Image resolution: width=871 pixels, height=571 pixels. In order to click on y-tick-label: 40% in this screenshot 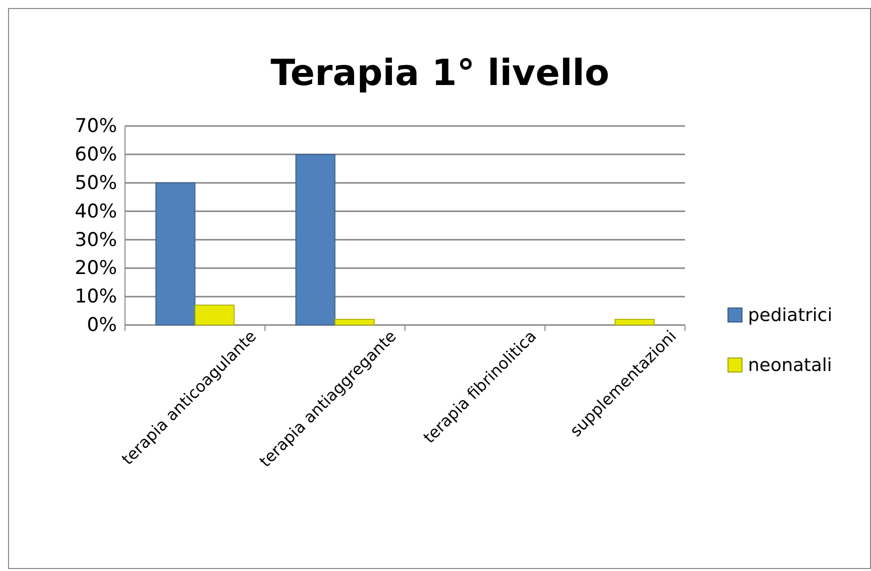, I will do `click(95, 211)`.